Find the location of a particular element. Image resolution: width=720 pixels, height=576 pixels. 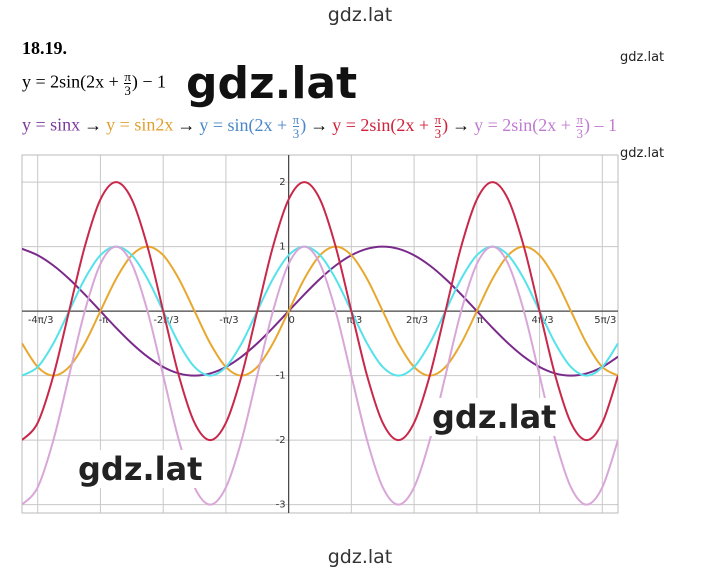

equation: y = 2sin(2x + π 3) − 1 is located at coordinates (94, 83).